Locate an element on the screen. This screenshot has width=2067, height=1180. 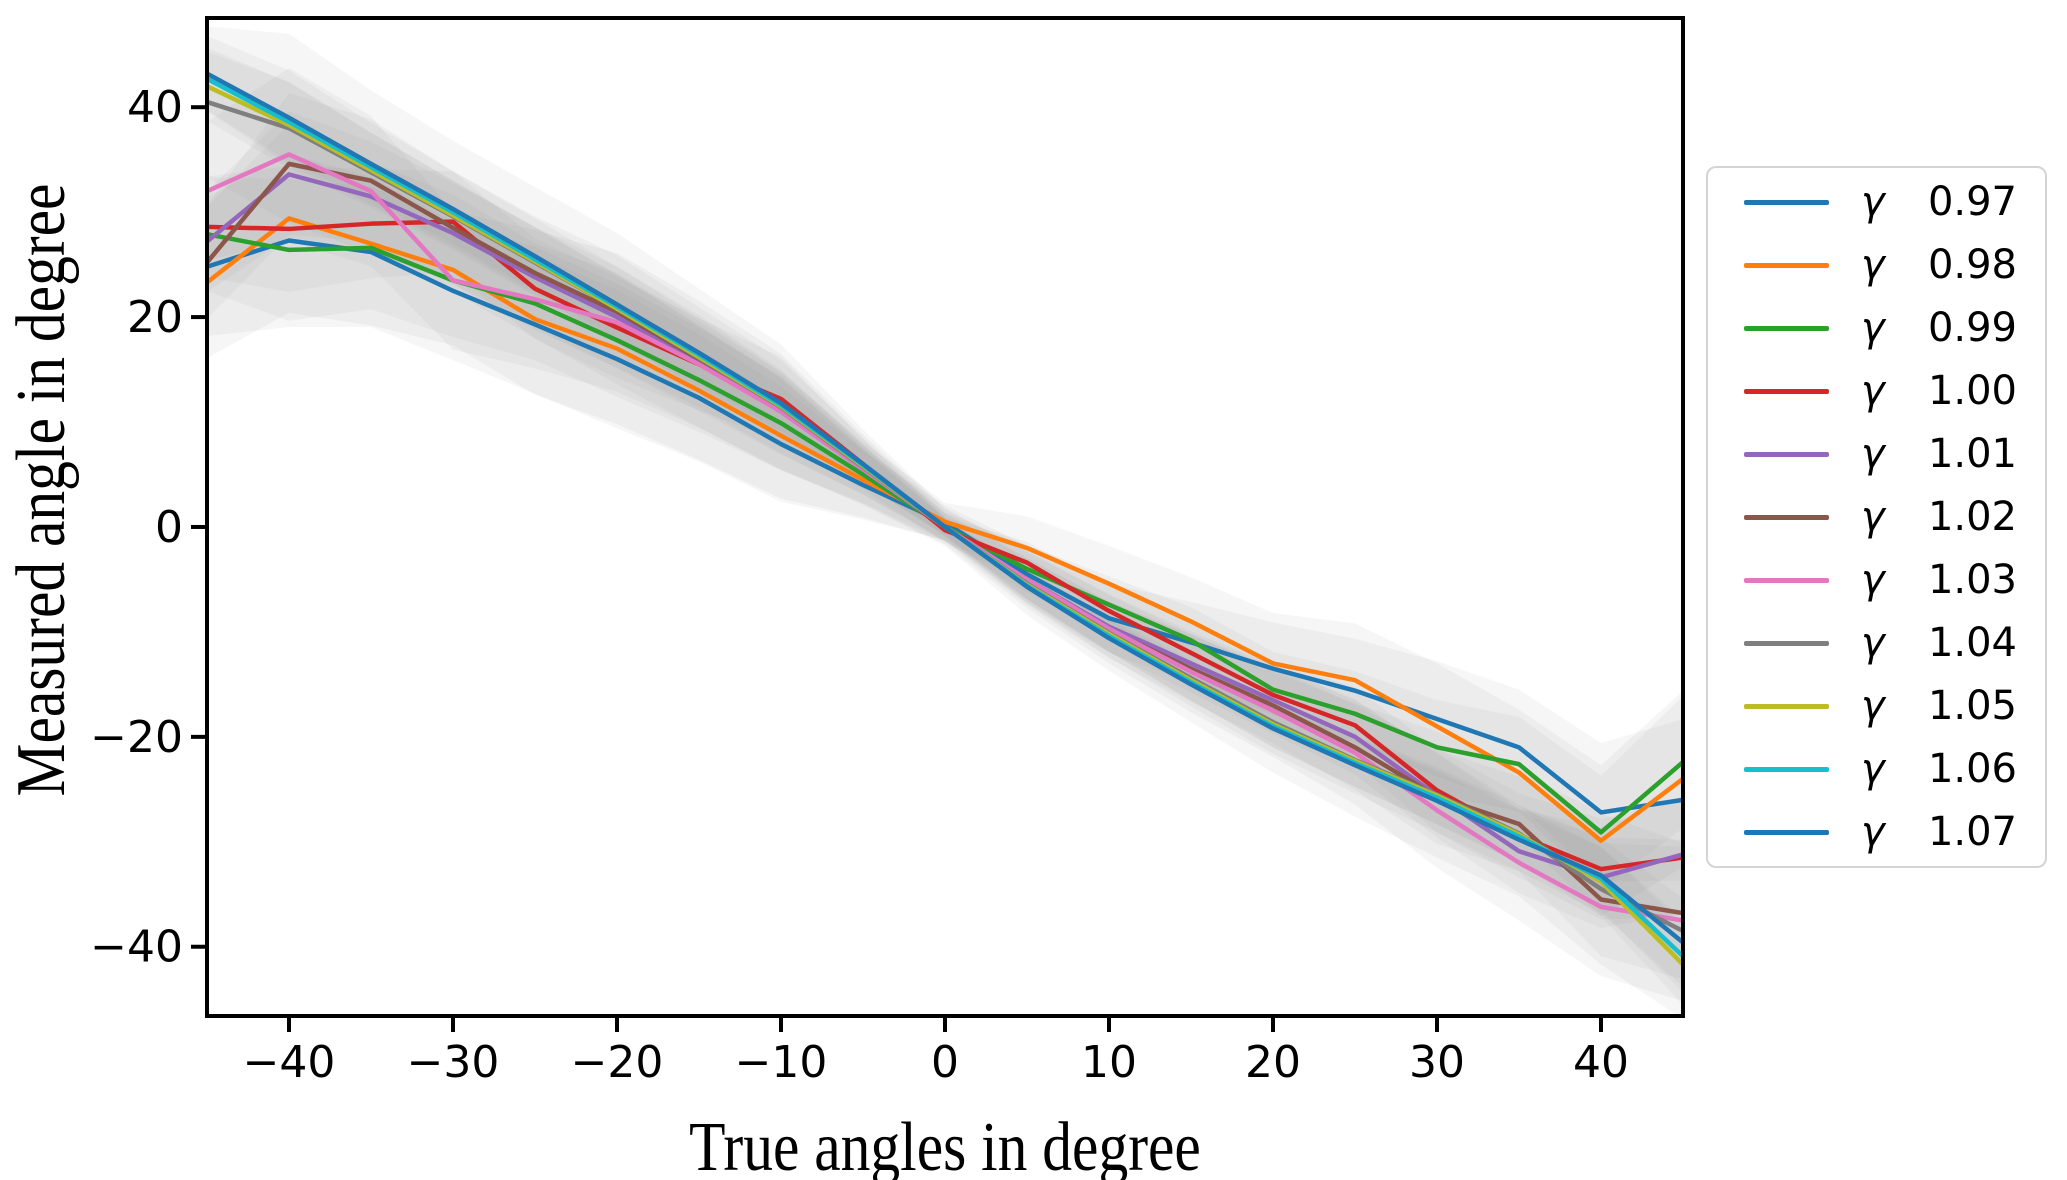
legend-row: γ 1.05 is located at coordinates (1876, 706).